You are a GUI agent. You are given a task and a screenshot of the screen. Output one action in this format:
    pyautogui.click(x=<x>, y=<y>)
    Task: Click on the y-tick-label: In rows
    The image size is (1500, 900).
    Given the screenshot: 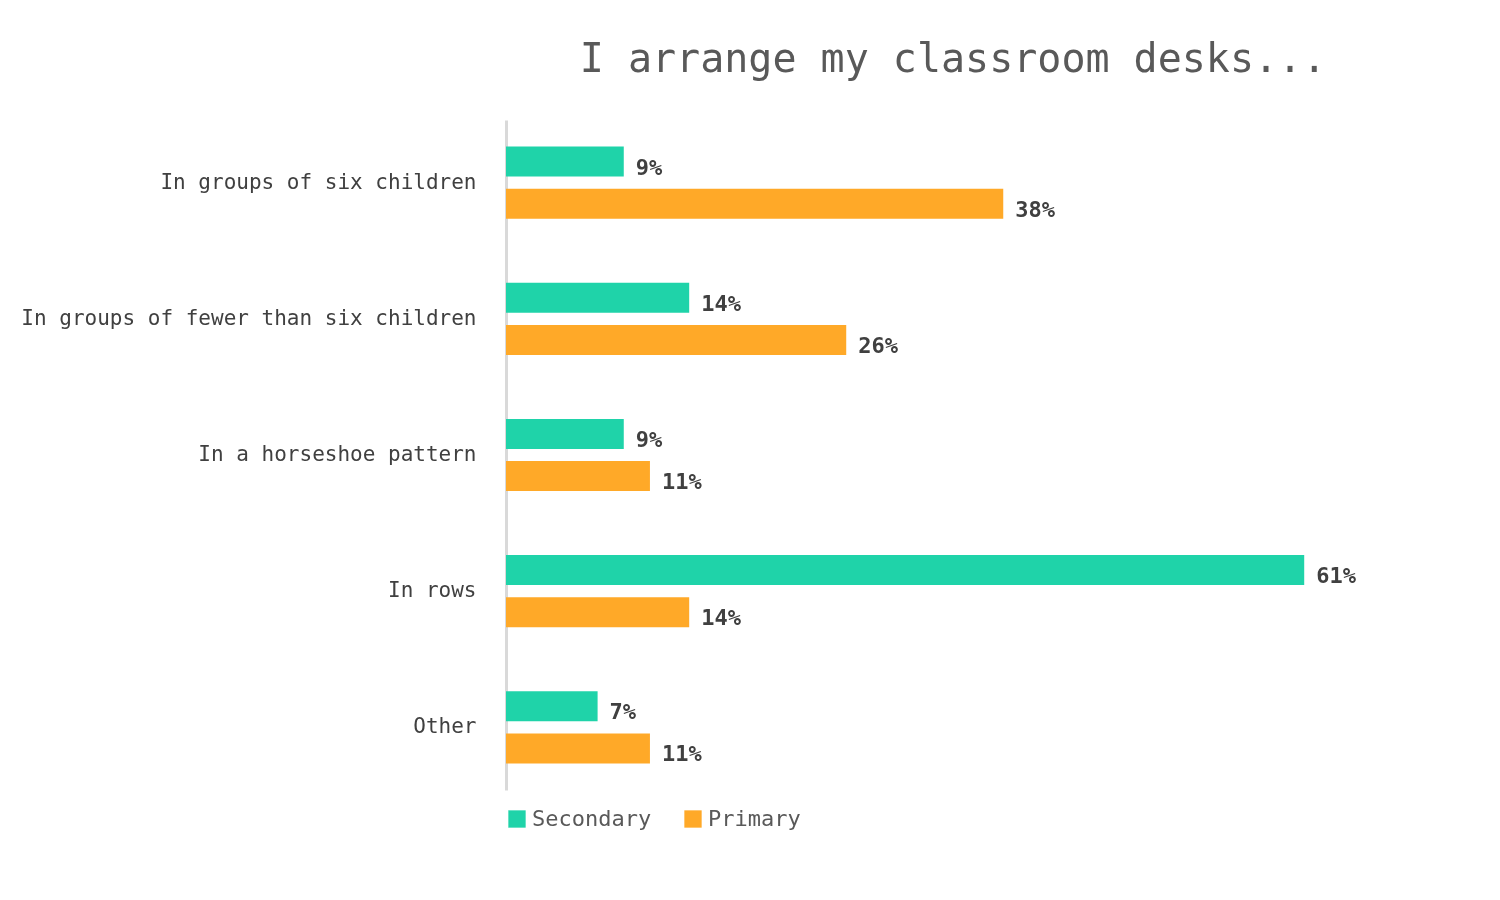 What is the action you would take?
    pyautogui.click(x=432, y=590)
    